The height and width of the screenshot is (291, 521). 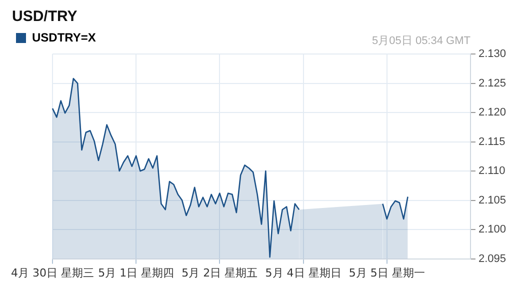 What do you see at coordinates (45, 17) in the screenshot?
I see `chart-title: USD/TRY` at bounding box center [45, 17].